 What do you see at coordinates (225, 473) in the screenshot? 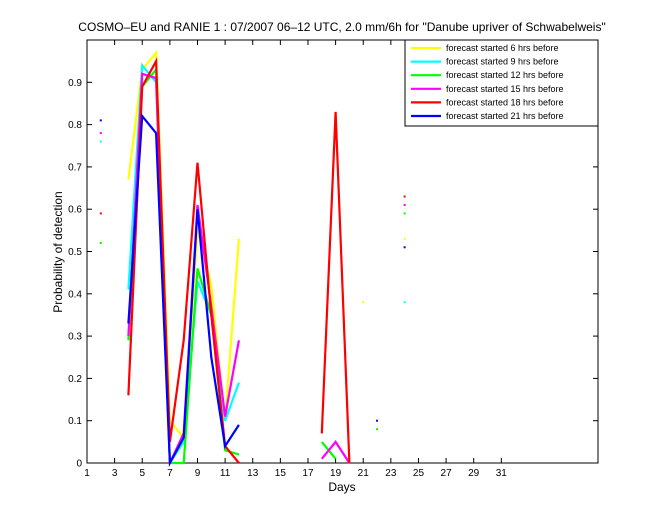
I see `x-tick-label: 11` at bounding box center [225, 473].